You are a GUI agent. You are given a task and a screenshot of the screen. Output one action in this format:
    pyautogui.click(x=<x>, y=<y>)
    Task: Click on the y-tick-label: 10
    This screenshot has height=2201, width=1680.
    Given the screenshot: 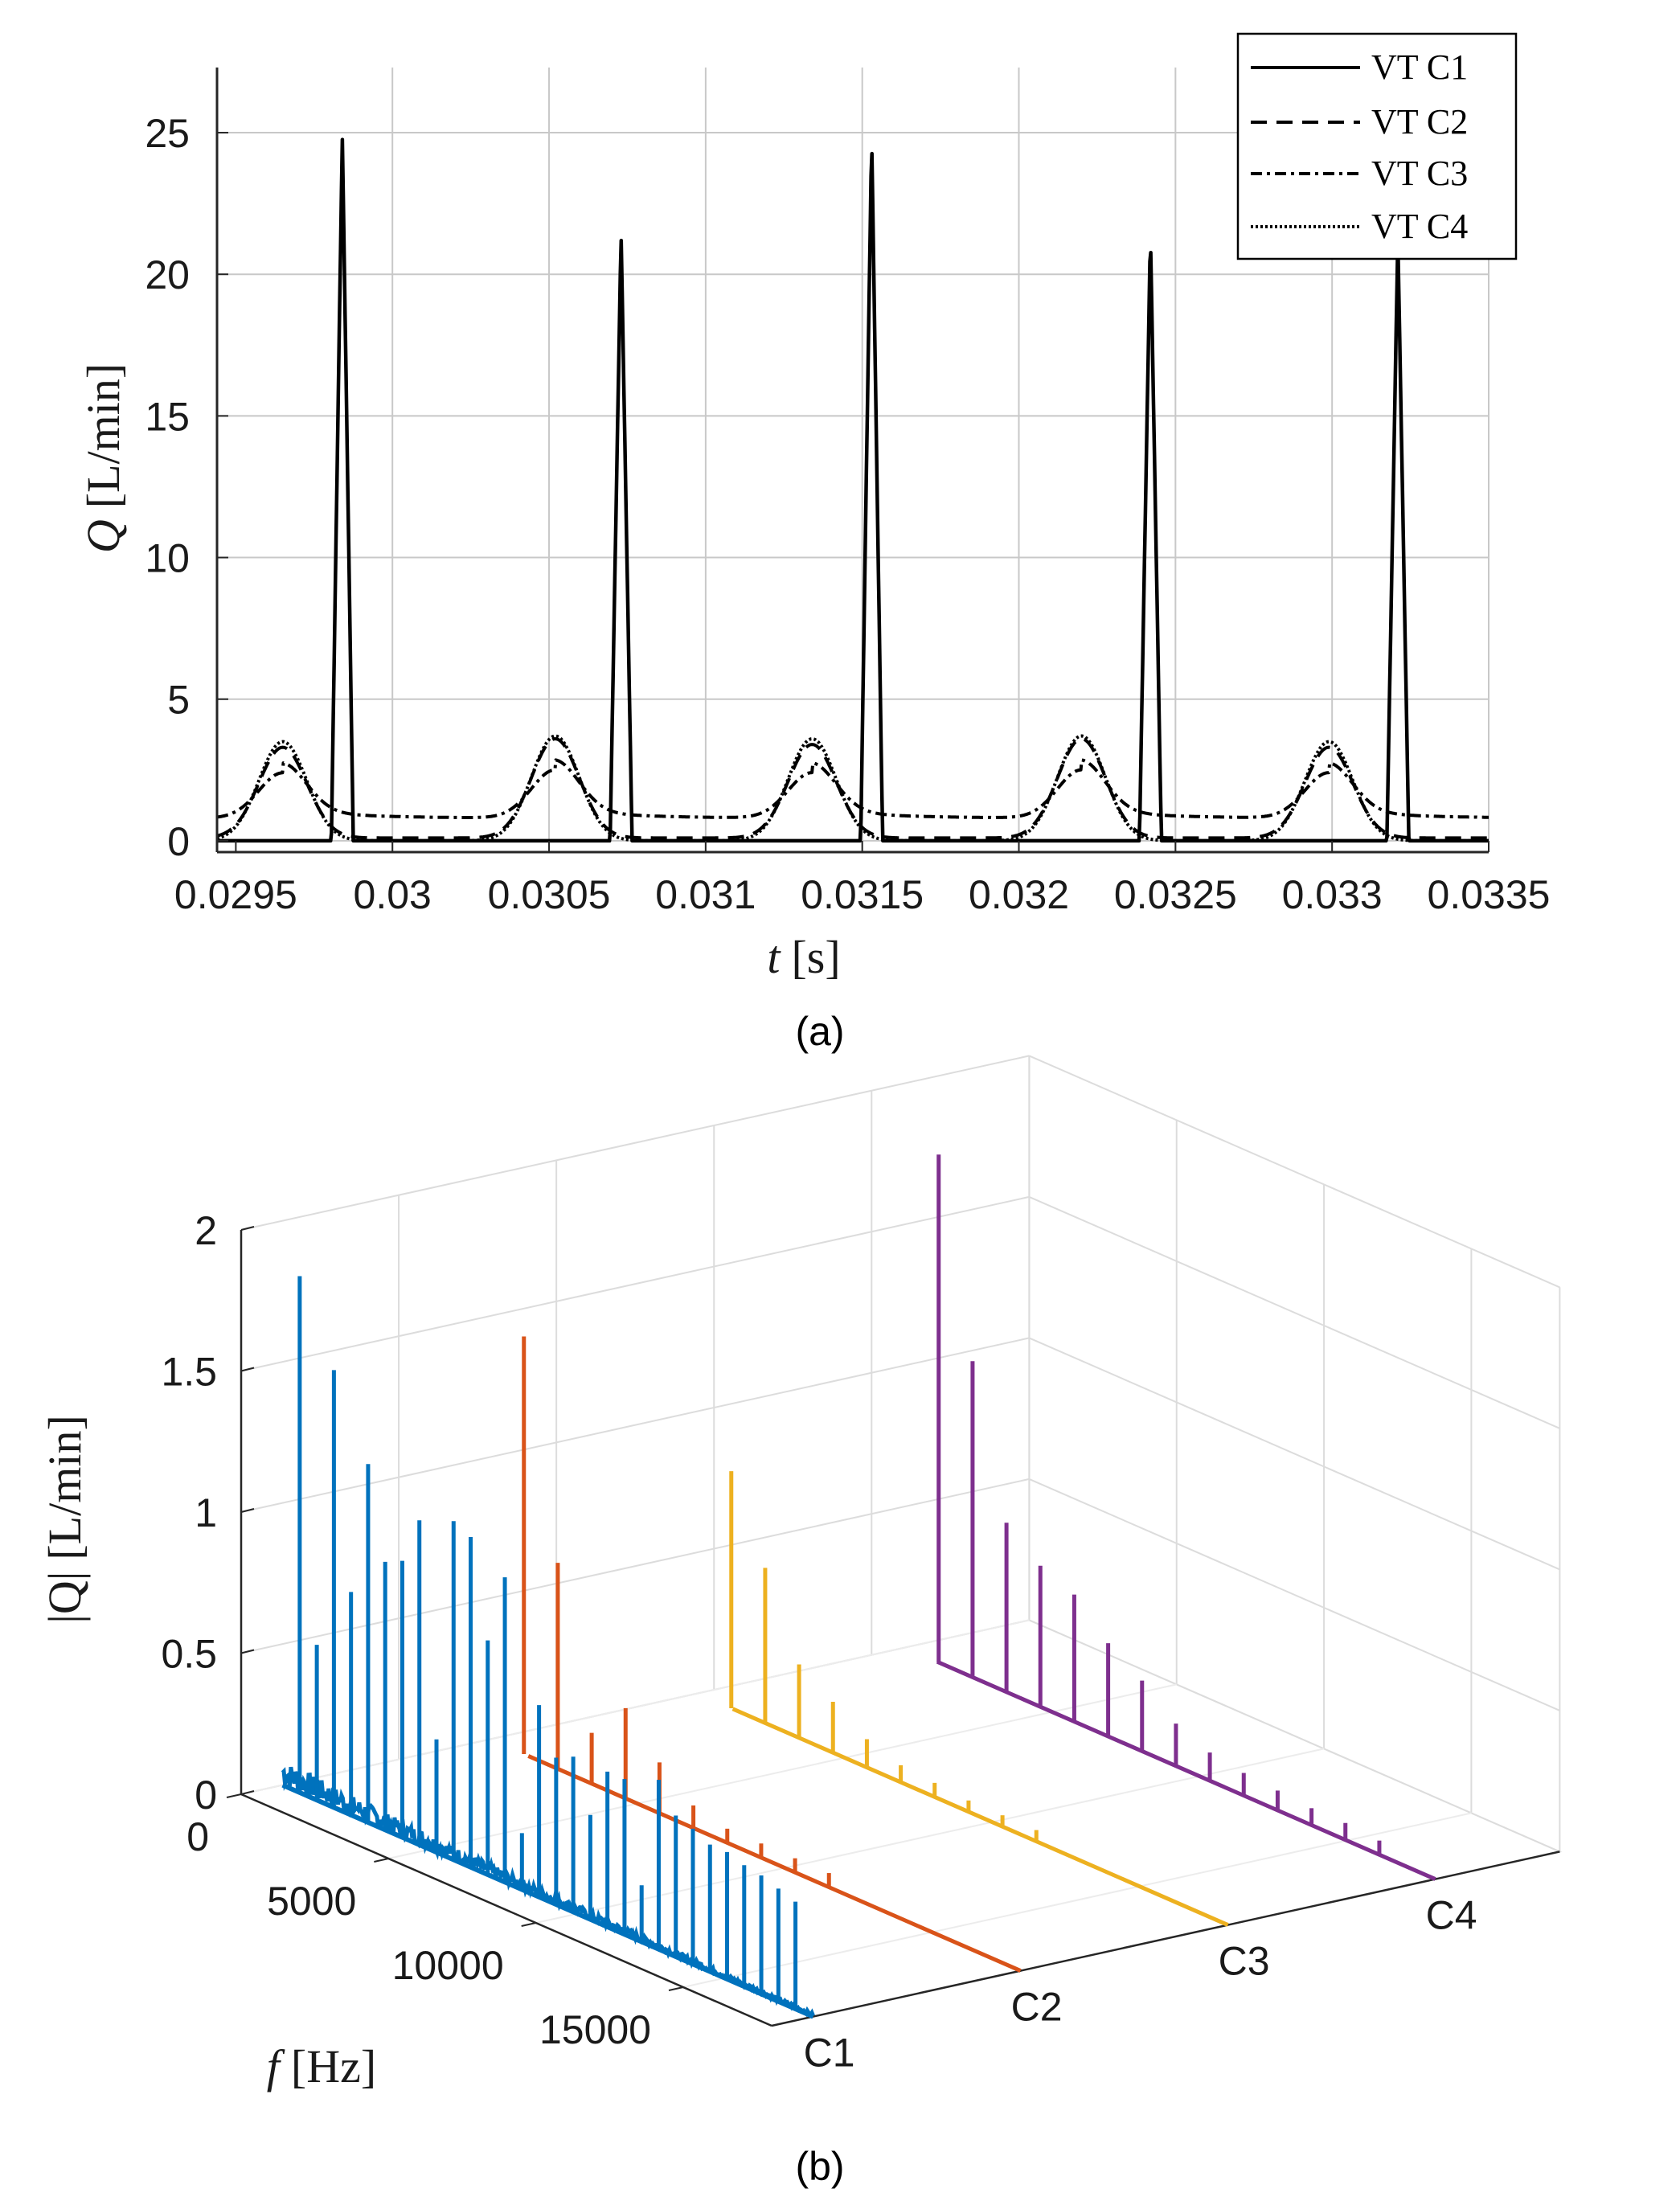 What is the action you would take?
    pyautogui.click(x=167, y=558)
    